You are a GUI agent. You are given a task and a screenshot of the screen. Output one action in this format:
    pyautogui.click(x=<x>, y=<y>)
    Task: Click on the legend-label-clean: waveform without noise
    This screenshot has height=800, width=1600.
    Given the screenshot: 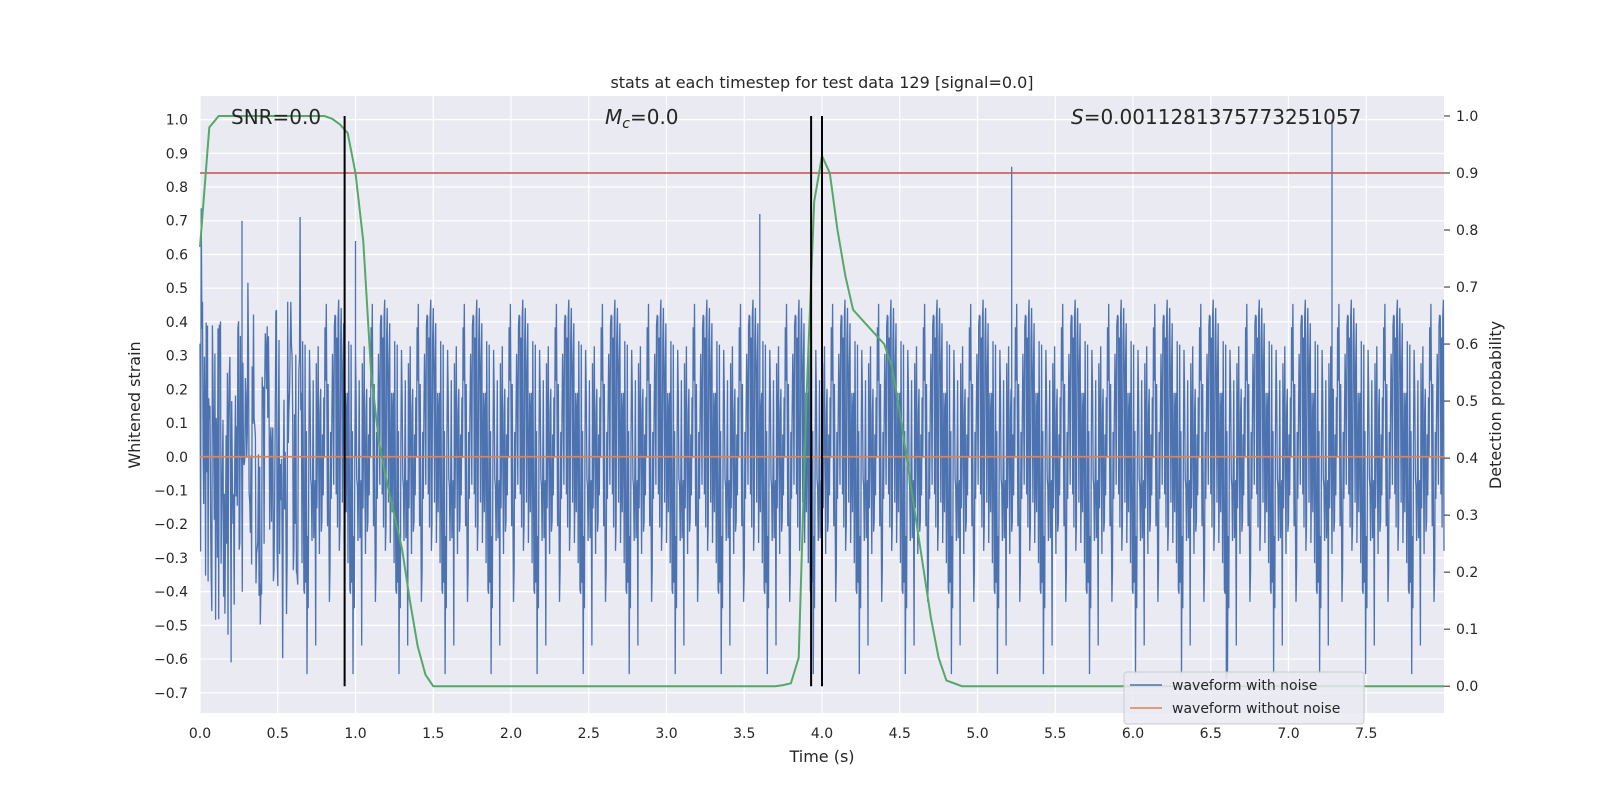 What is the action you would take?
    pyautogui.click(x=1256, y=709)
    